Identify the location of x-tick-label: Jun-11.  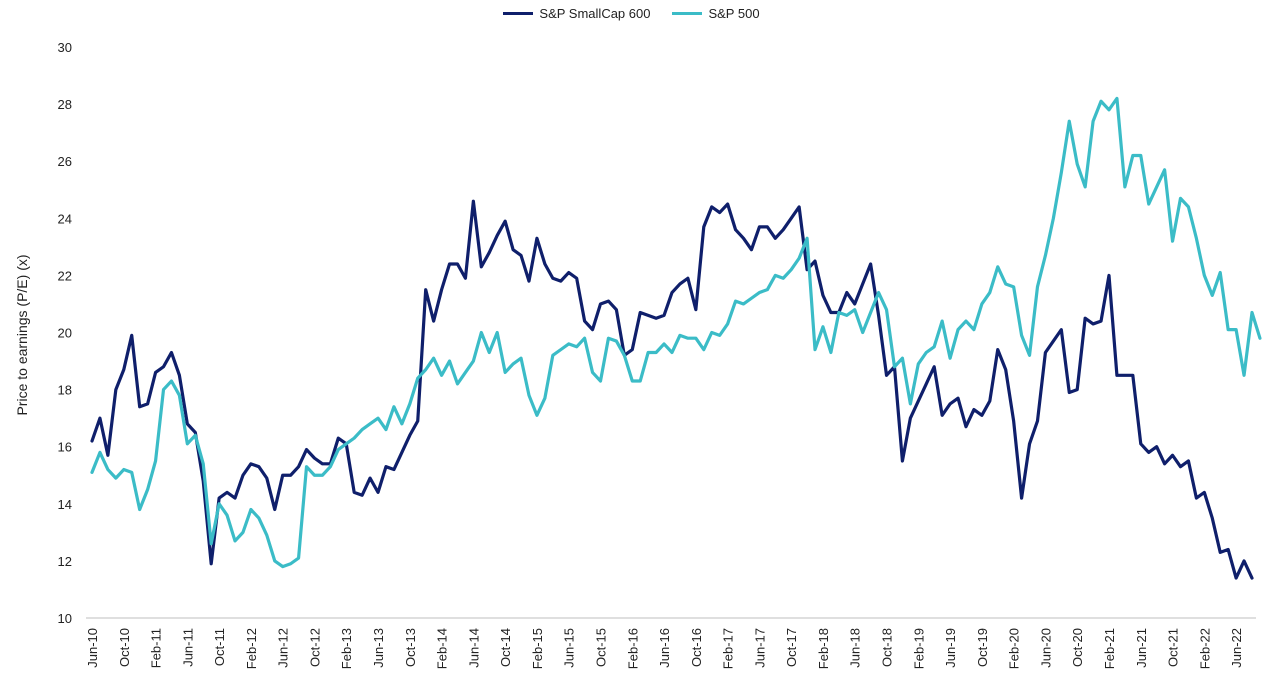
(187, 647).